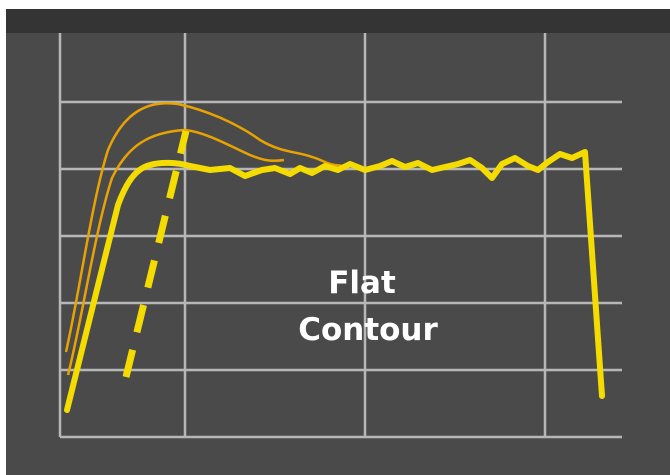  I want to click on top-band, so click(338, 21).